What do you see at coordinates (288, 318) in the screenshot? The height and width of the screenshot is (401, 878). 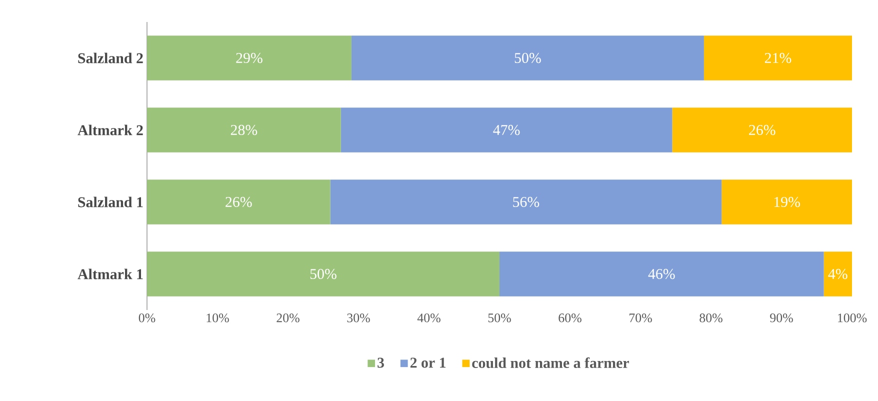 I see `x-tick-label: 20%` at bounding box center [288, 318].